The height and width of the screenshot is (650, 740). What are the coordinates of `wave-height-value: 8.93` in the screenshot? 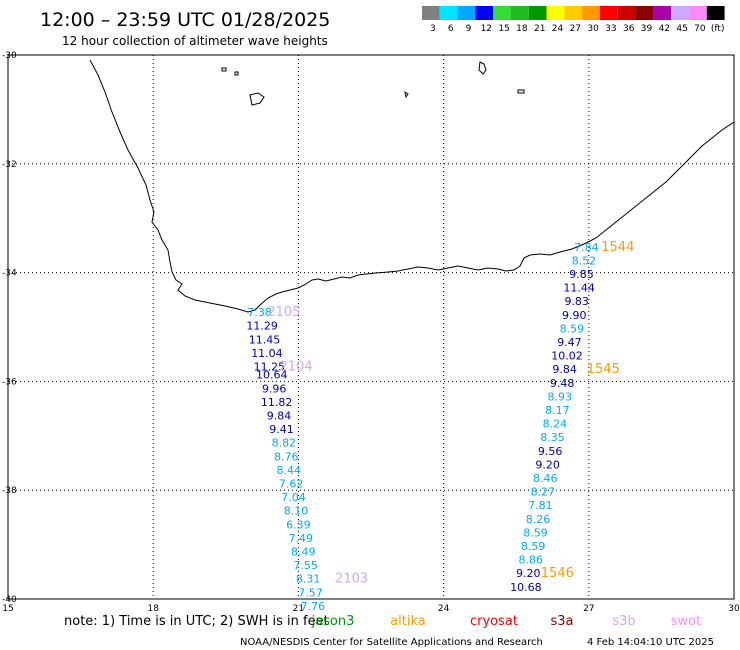 It's located at (560, 396).